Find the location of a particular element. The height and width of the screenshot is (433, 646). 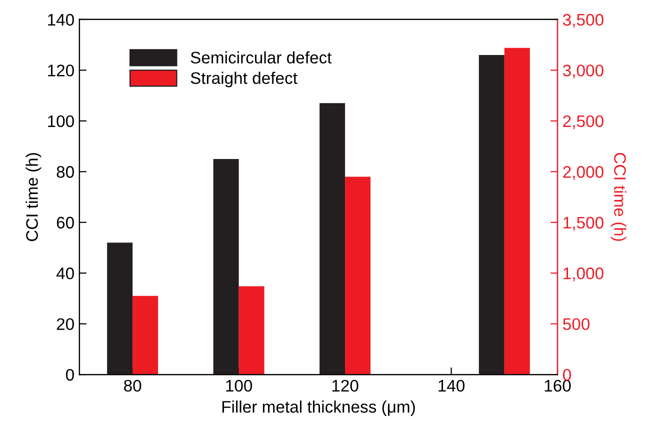

y-tick-label: 140 is located at coordinates (61, 20).